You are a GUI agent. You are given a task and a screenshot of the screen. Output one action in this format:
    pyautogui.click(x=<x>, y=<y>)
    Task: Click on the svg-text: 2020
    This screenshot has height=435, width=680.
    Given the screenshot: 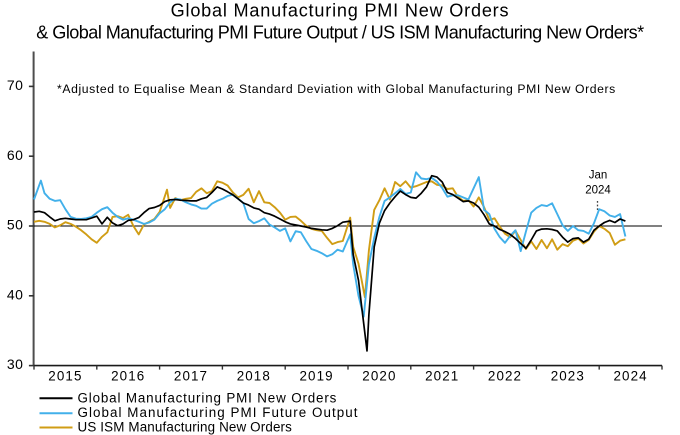 What is the action you would take?
    pyautogui.click(x=379, y=375)
    